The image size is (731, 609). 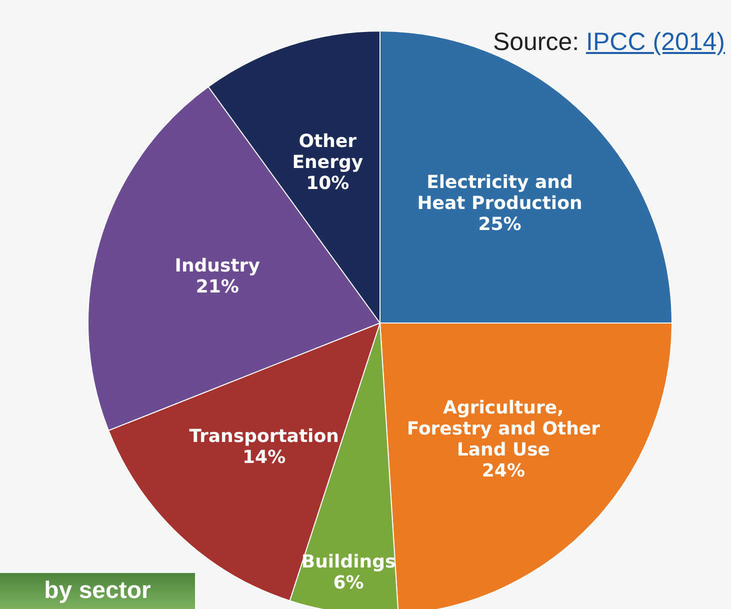 I want to click on source-note: Source: IPCC (2014), so click(x=608, y=42).